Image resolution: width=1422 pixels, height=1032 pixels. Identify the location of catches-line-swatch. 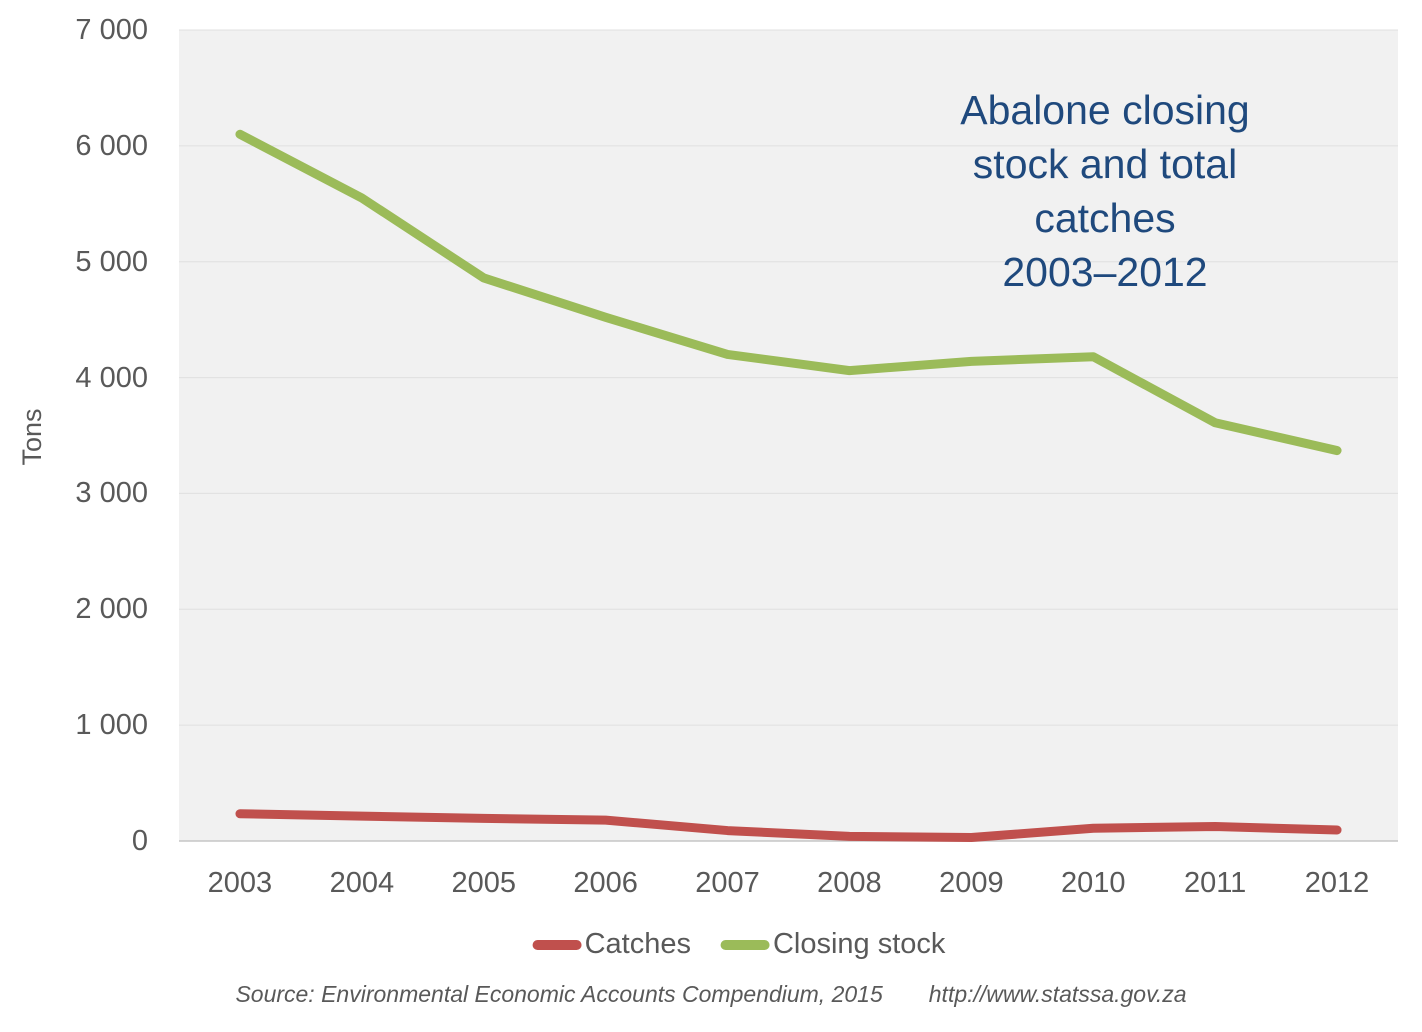
(557, 944).